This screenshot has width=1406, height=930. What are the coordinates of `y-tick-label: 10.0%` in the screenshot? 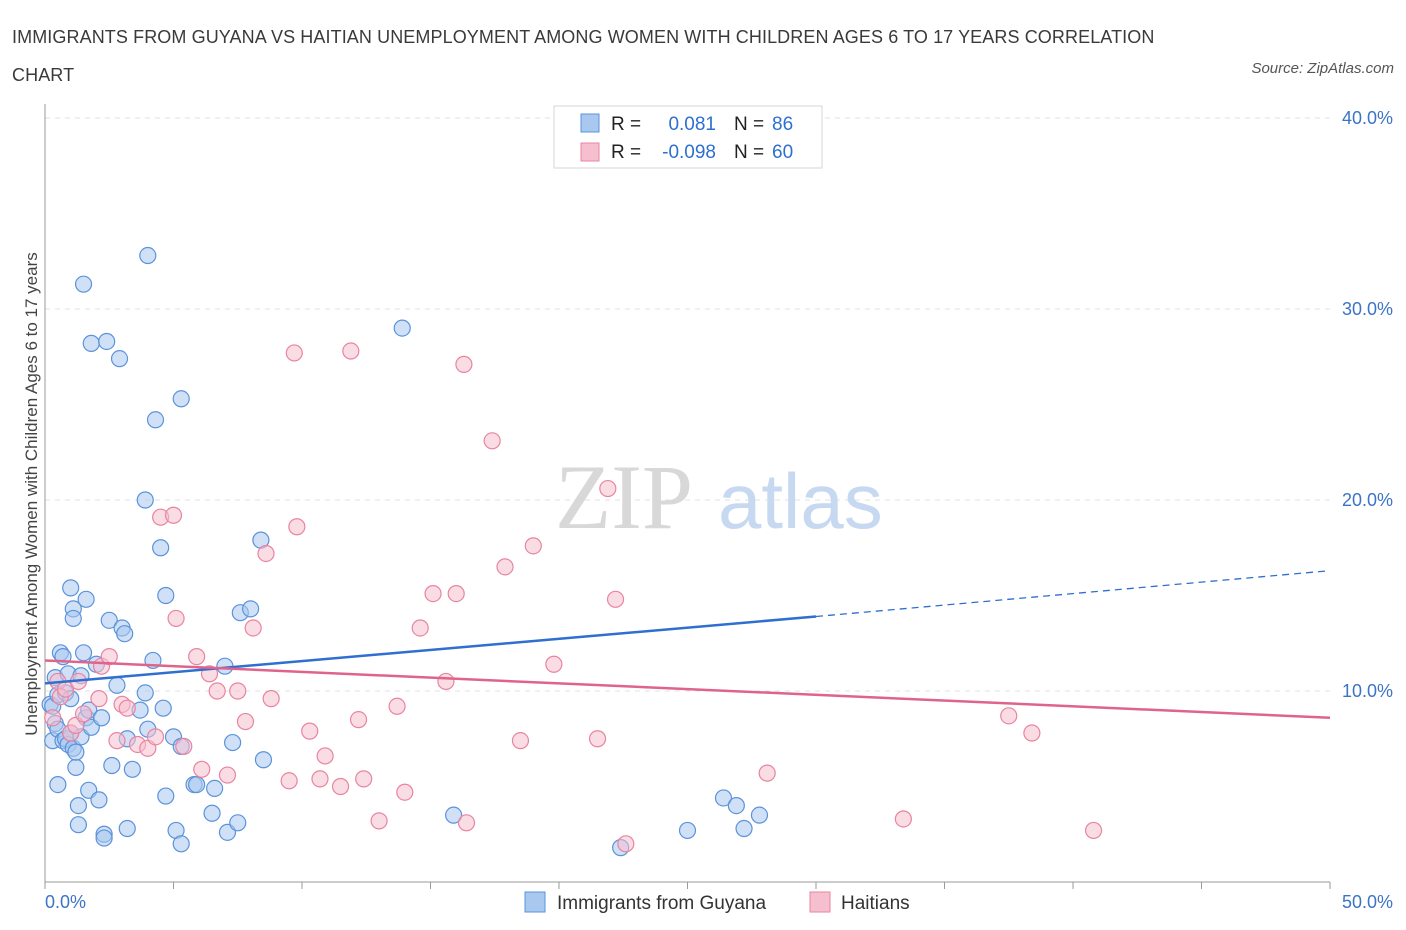 It's located at (1367, 691).